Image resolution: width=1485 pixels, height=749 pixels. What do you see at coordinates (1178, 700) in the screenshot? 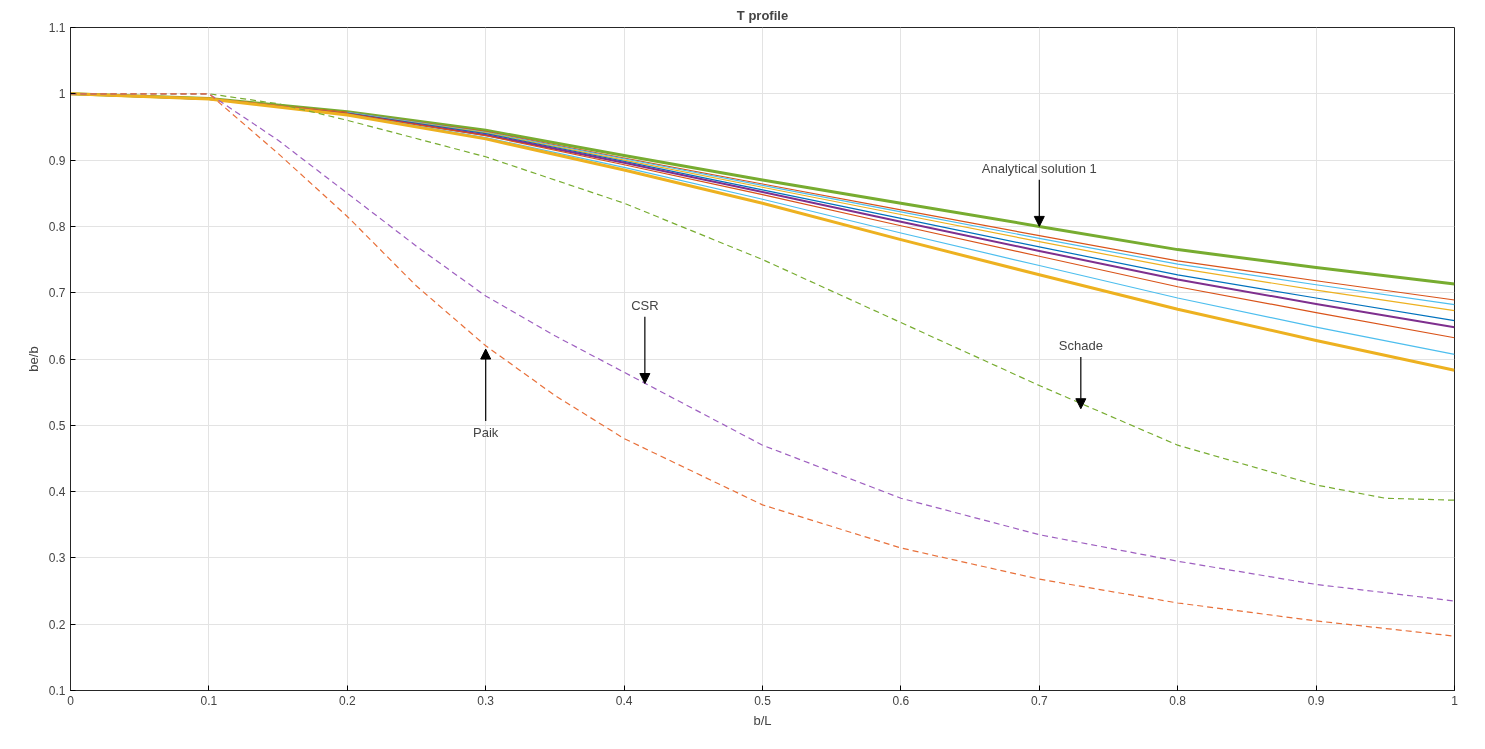
I see `x-tick-label: 0.8` at bounding box center [1178, 700].